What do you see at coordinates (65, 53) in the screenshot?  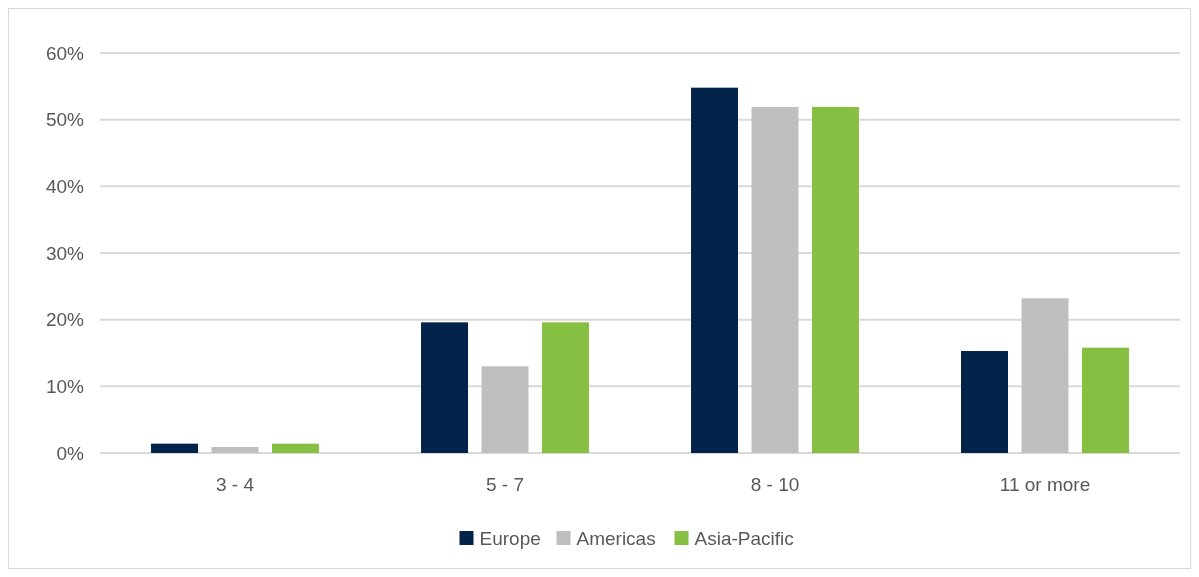 I see `y-tick-label: 60%` at bounding box center [65, 53].